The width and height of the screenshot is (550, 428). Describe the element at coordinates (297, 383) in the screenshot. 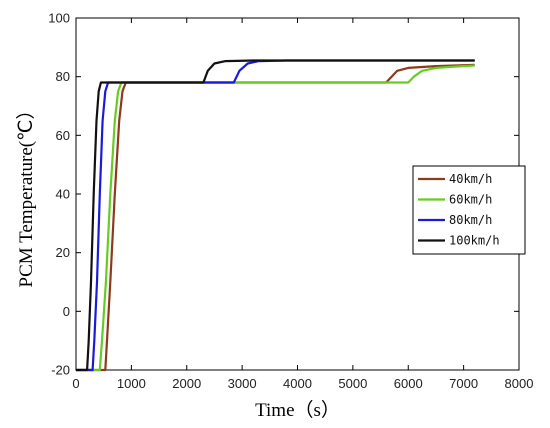

I see `x-tick-label: 4000` at that location.